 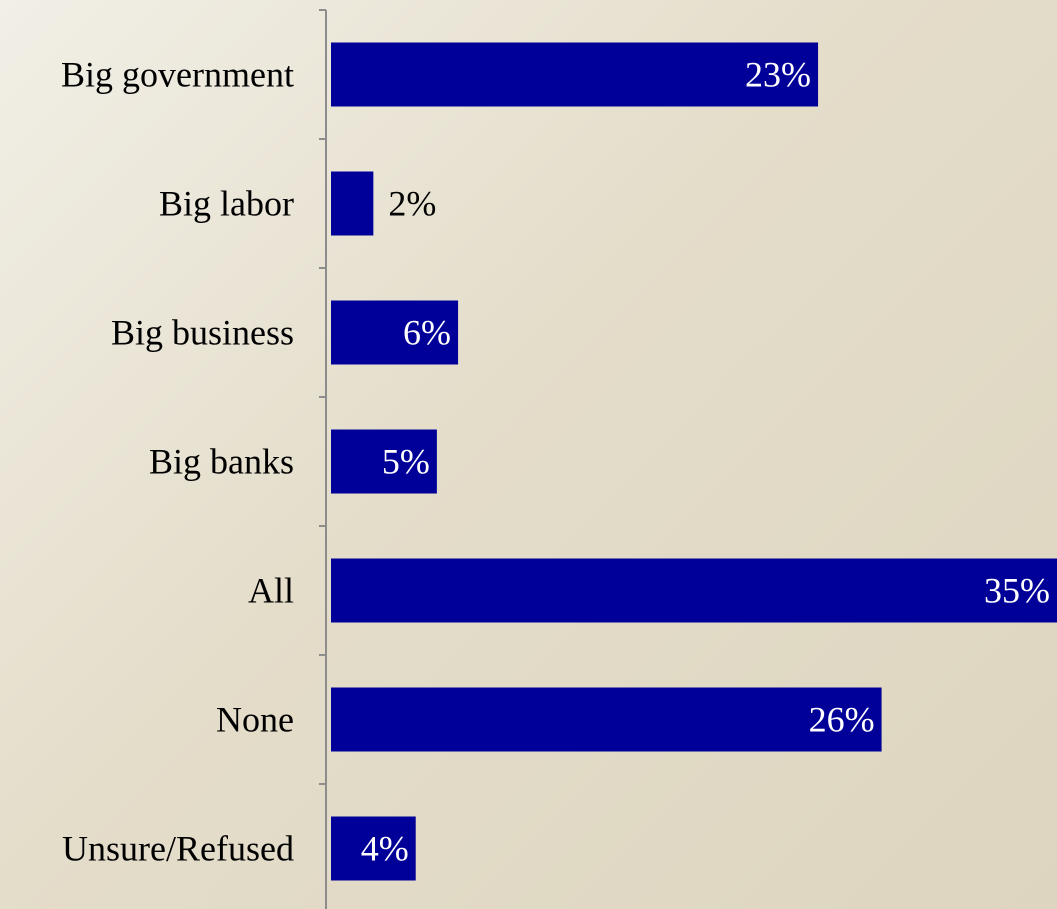 I want to click on data-label: 35%, so click(x=1017, y=591).